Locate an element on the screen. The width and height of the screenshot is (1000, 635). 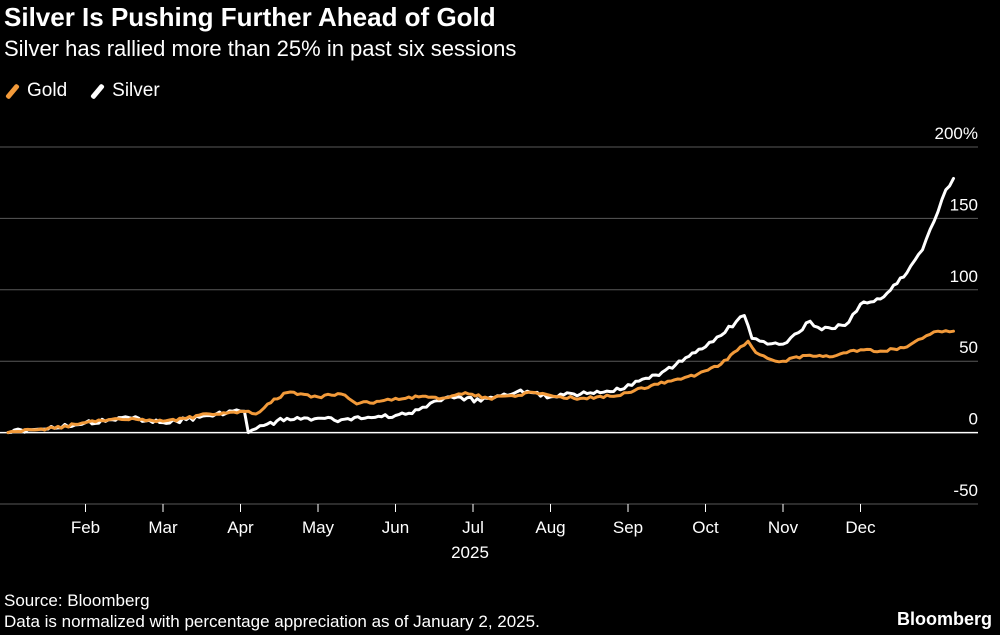
chart-legend: Gold Silver is located at coordinates (93, 91).